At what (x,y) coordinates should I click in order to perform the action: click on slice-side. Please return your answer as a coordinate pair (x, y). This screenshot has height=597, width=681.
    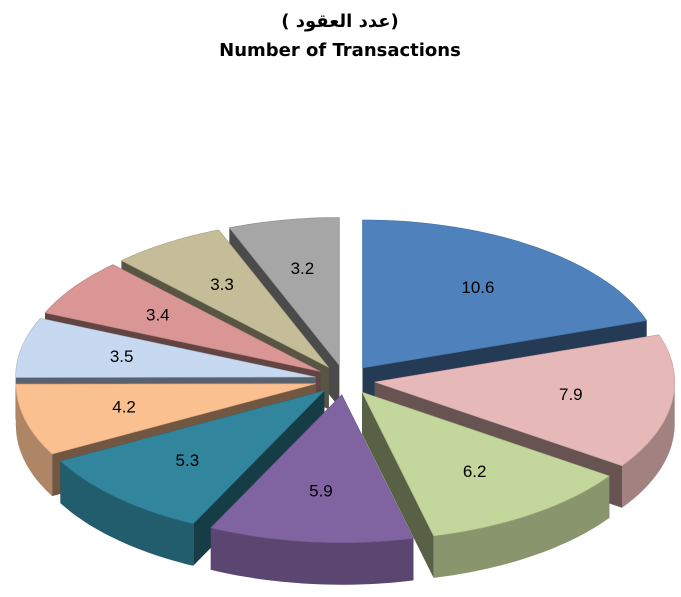
    Looking at the image, I should click on (398, 485).